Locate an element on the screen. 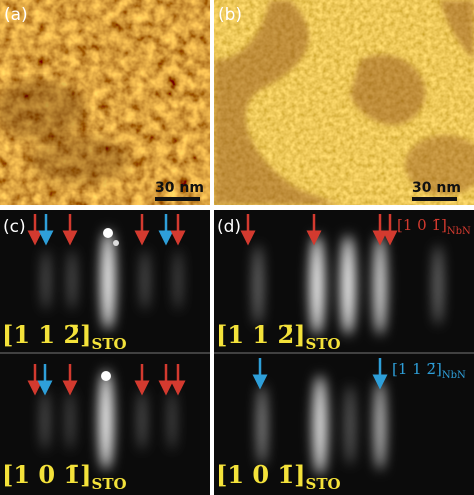  panel-label: (d) is located at coordinates (229, 227).